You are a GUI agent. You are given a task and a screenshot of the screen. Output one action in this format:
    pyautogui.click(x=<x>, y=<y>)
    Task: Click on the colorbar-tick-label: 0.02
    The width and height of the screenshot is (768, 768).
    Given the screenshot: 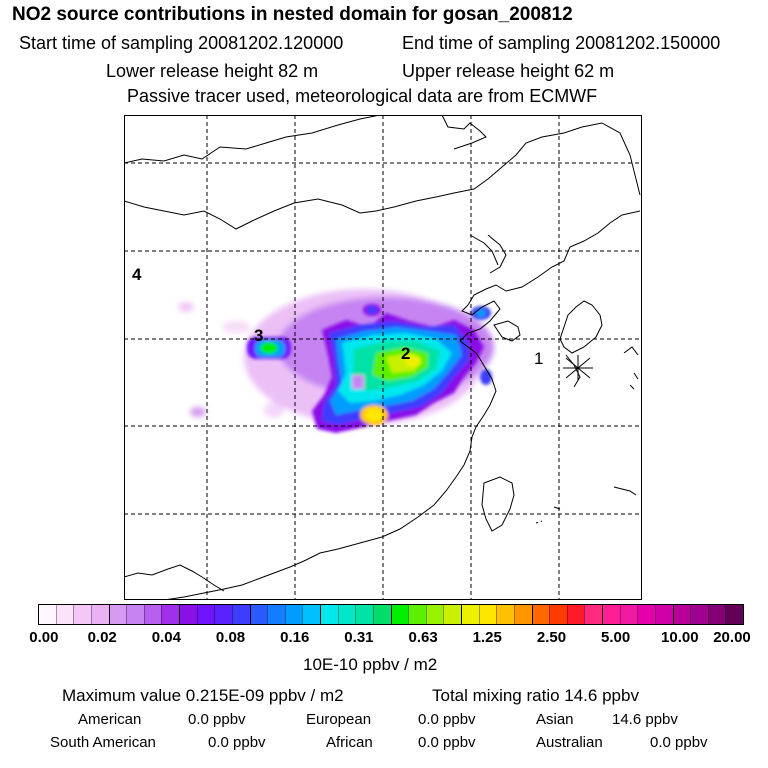 What is the action you would take?
    pyautogui.click(x=102, y=637)
    